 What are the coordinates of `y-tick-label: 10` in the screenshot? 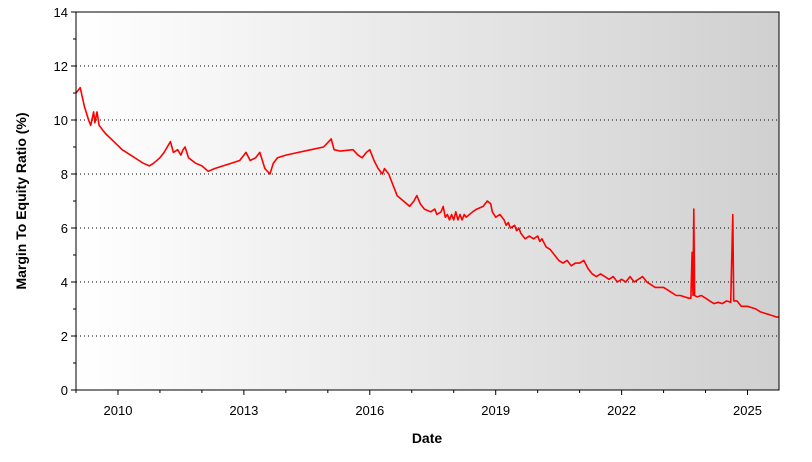 It's located at (61, 120).